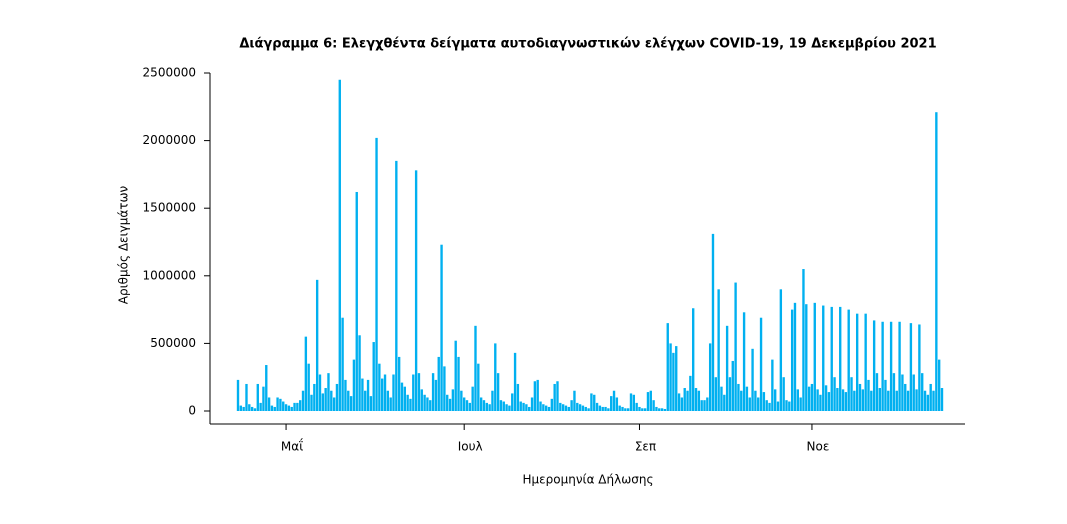  What do you see at coordinates (587, 480) in the screenshot?
I see `x-axis-label: Ημερομηνία Δήλωσης` at bounding box center [587, 480].